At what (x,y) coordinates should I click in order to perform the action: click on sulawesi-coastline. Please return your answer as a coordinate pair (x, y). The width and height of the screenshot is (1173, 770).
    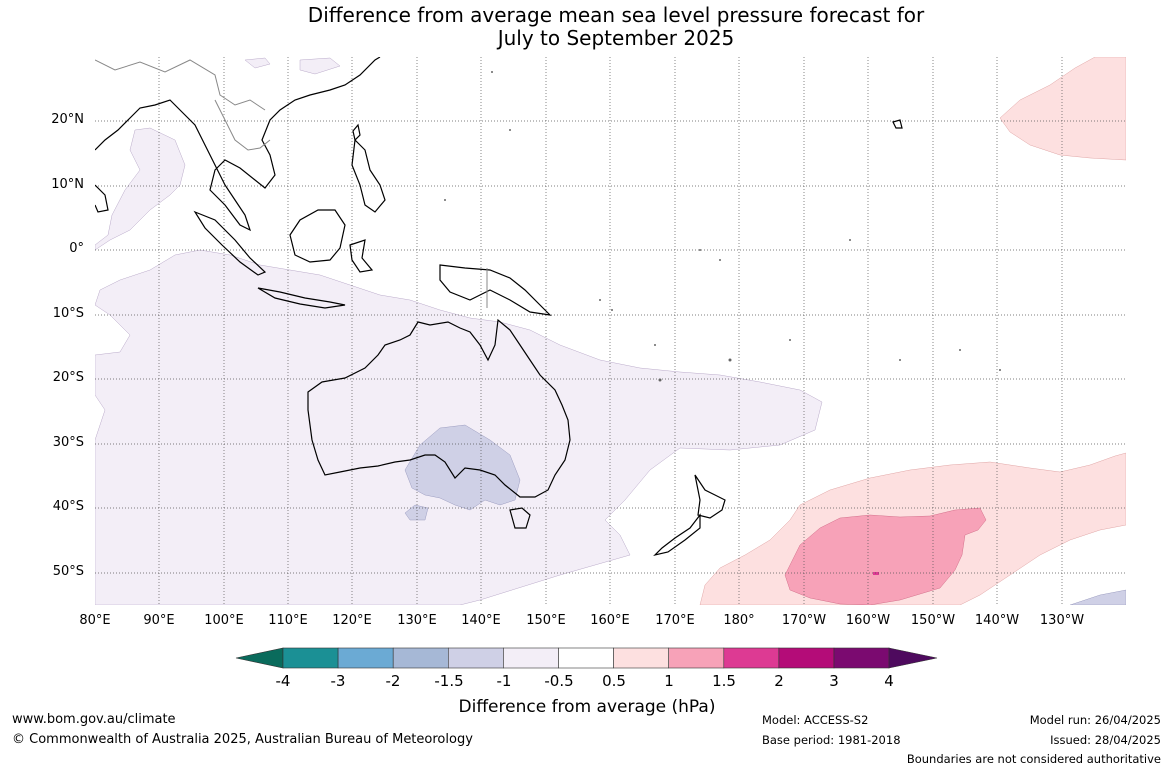
    Looking at the image, I should click on (361, 256).